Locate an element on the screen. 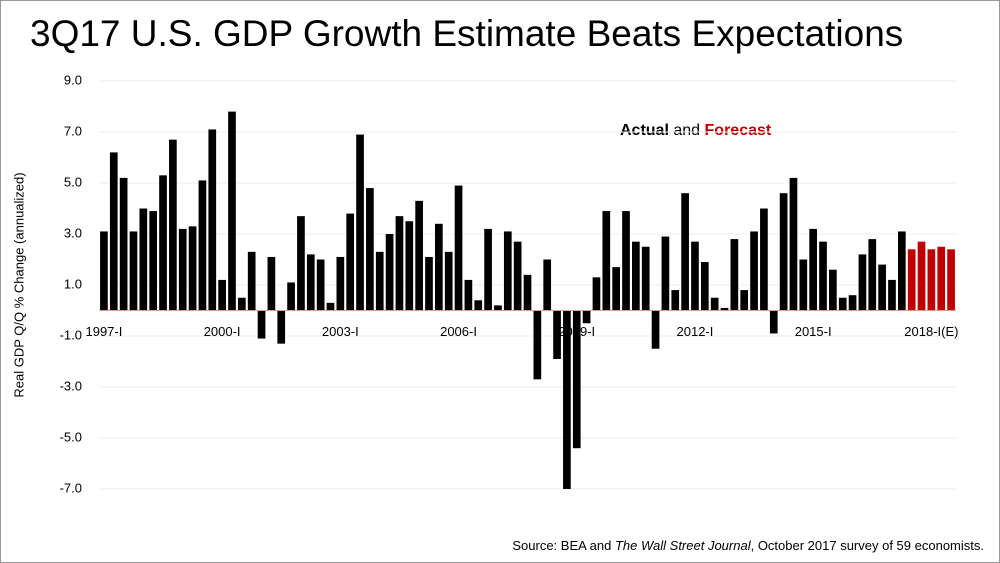 The height and width of the screenshot is (563, 1000). x-tick-label: 2015-I is located at coordinates (813, 331).